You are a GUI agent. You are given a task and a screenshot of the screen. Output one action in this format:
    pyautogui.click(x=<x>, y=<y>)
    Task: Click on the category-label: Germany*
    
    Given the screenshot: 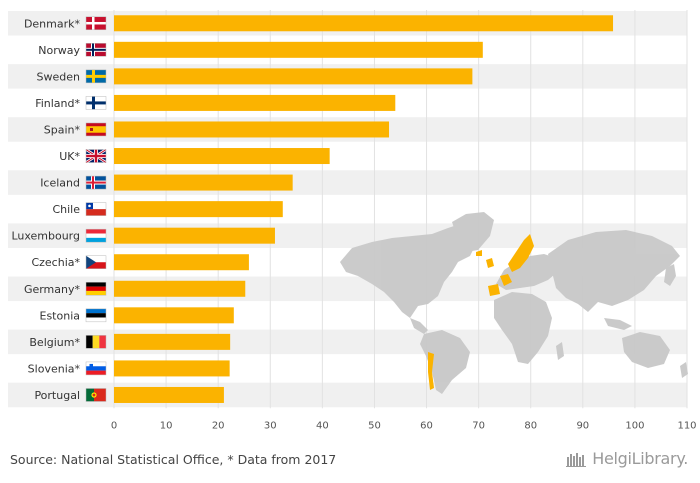 What is the action you would take?
    pyautogui.click(x=52, y=289)
    